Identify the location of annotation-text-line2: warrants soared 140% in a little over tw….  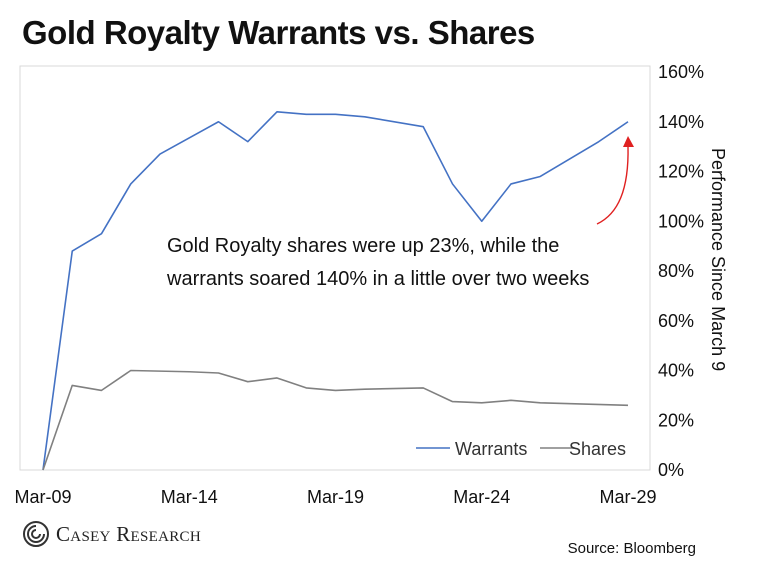
(377, 279).